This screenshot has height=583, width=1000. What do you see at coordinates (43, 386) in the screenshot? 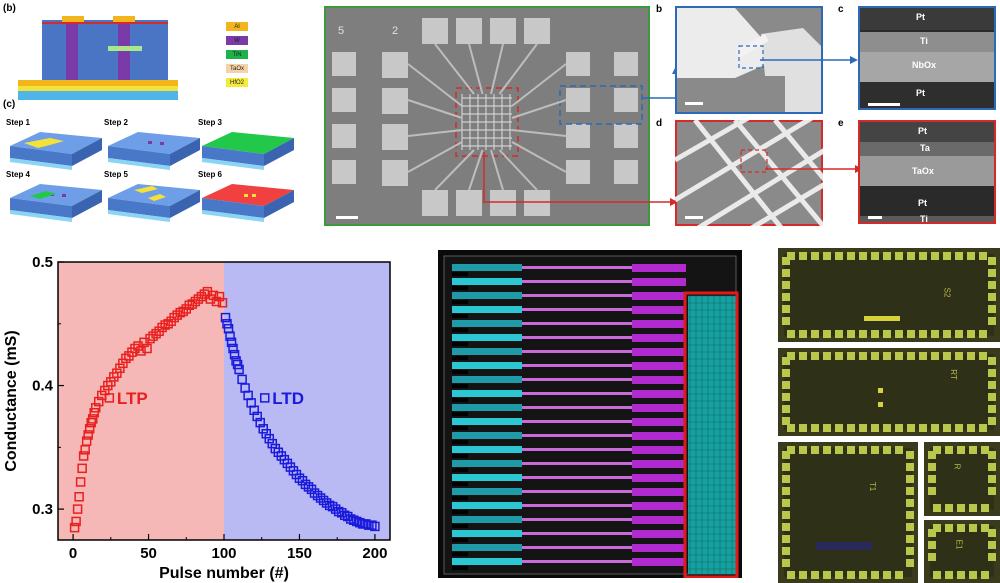
I see `y-tick-label: 0.4` at bounding box center [43, 386].